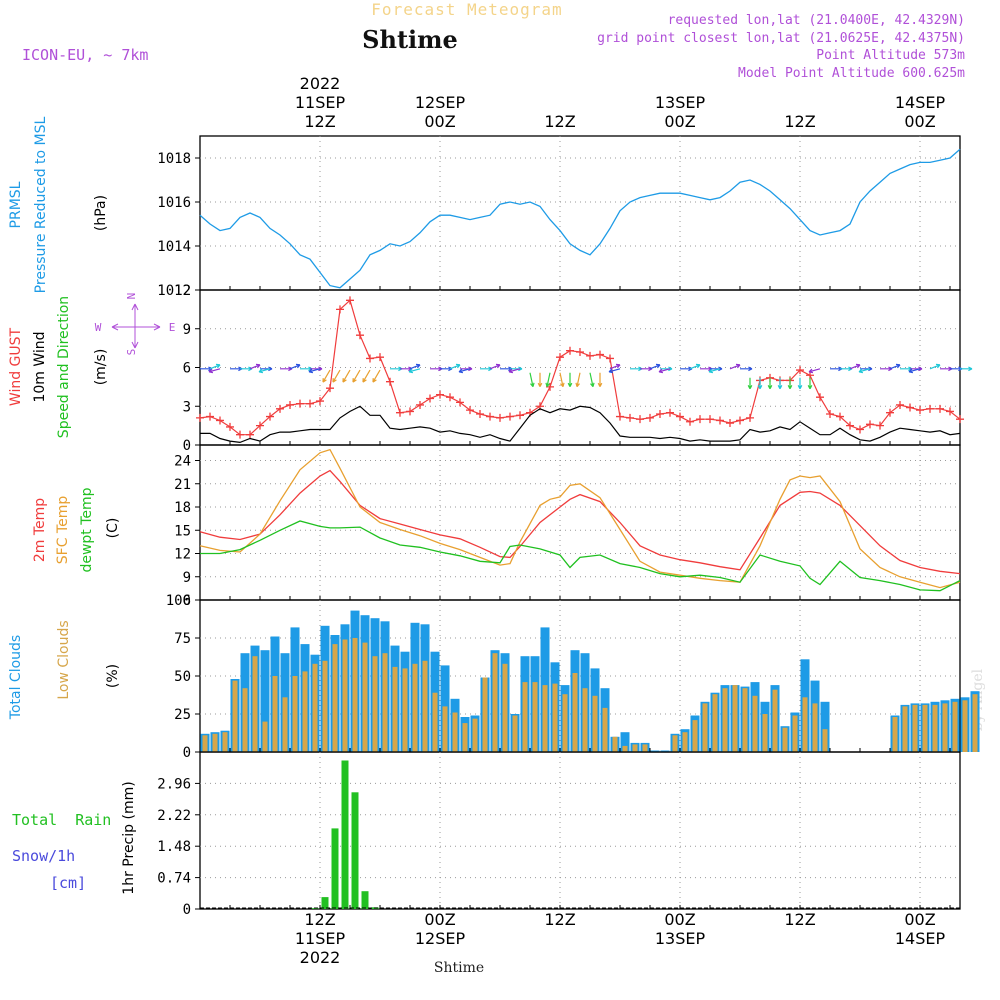  Describe the element at coordinates (187, 446) in the screenshot. I see `wind-ytick-label: 0` at that location.